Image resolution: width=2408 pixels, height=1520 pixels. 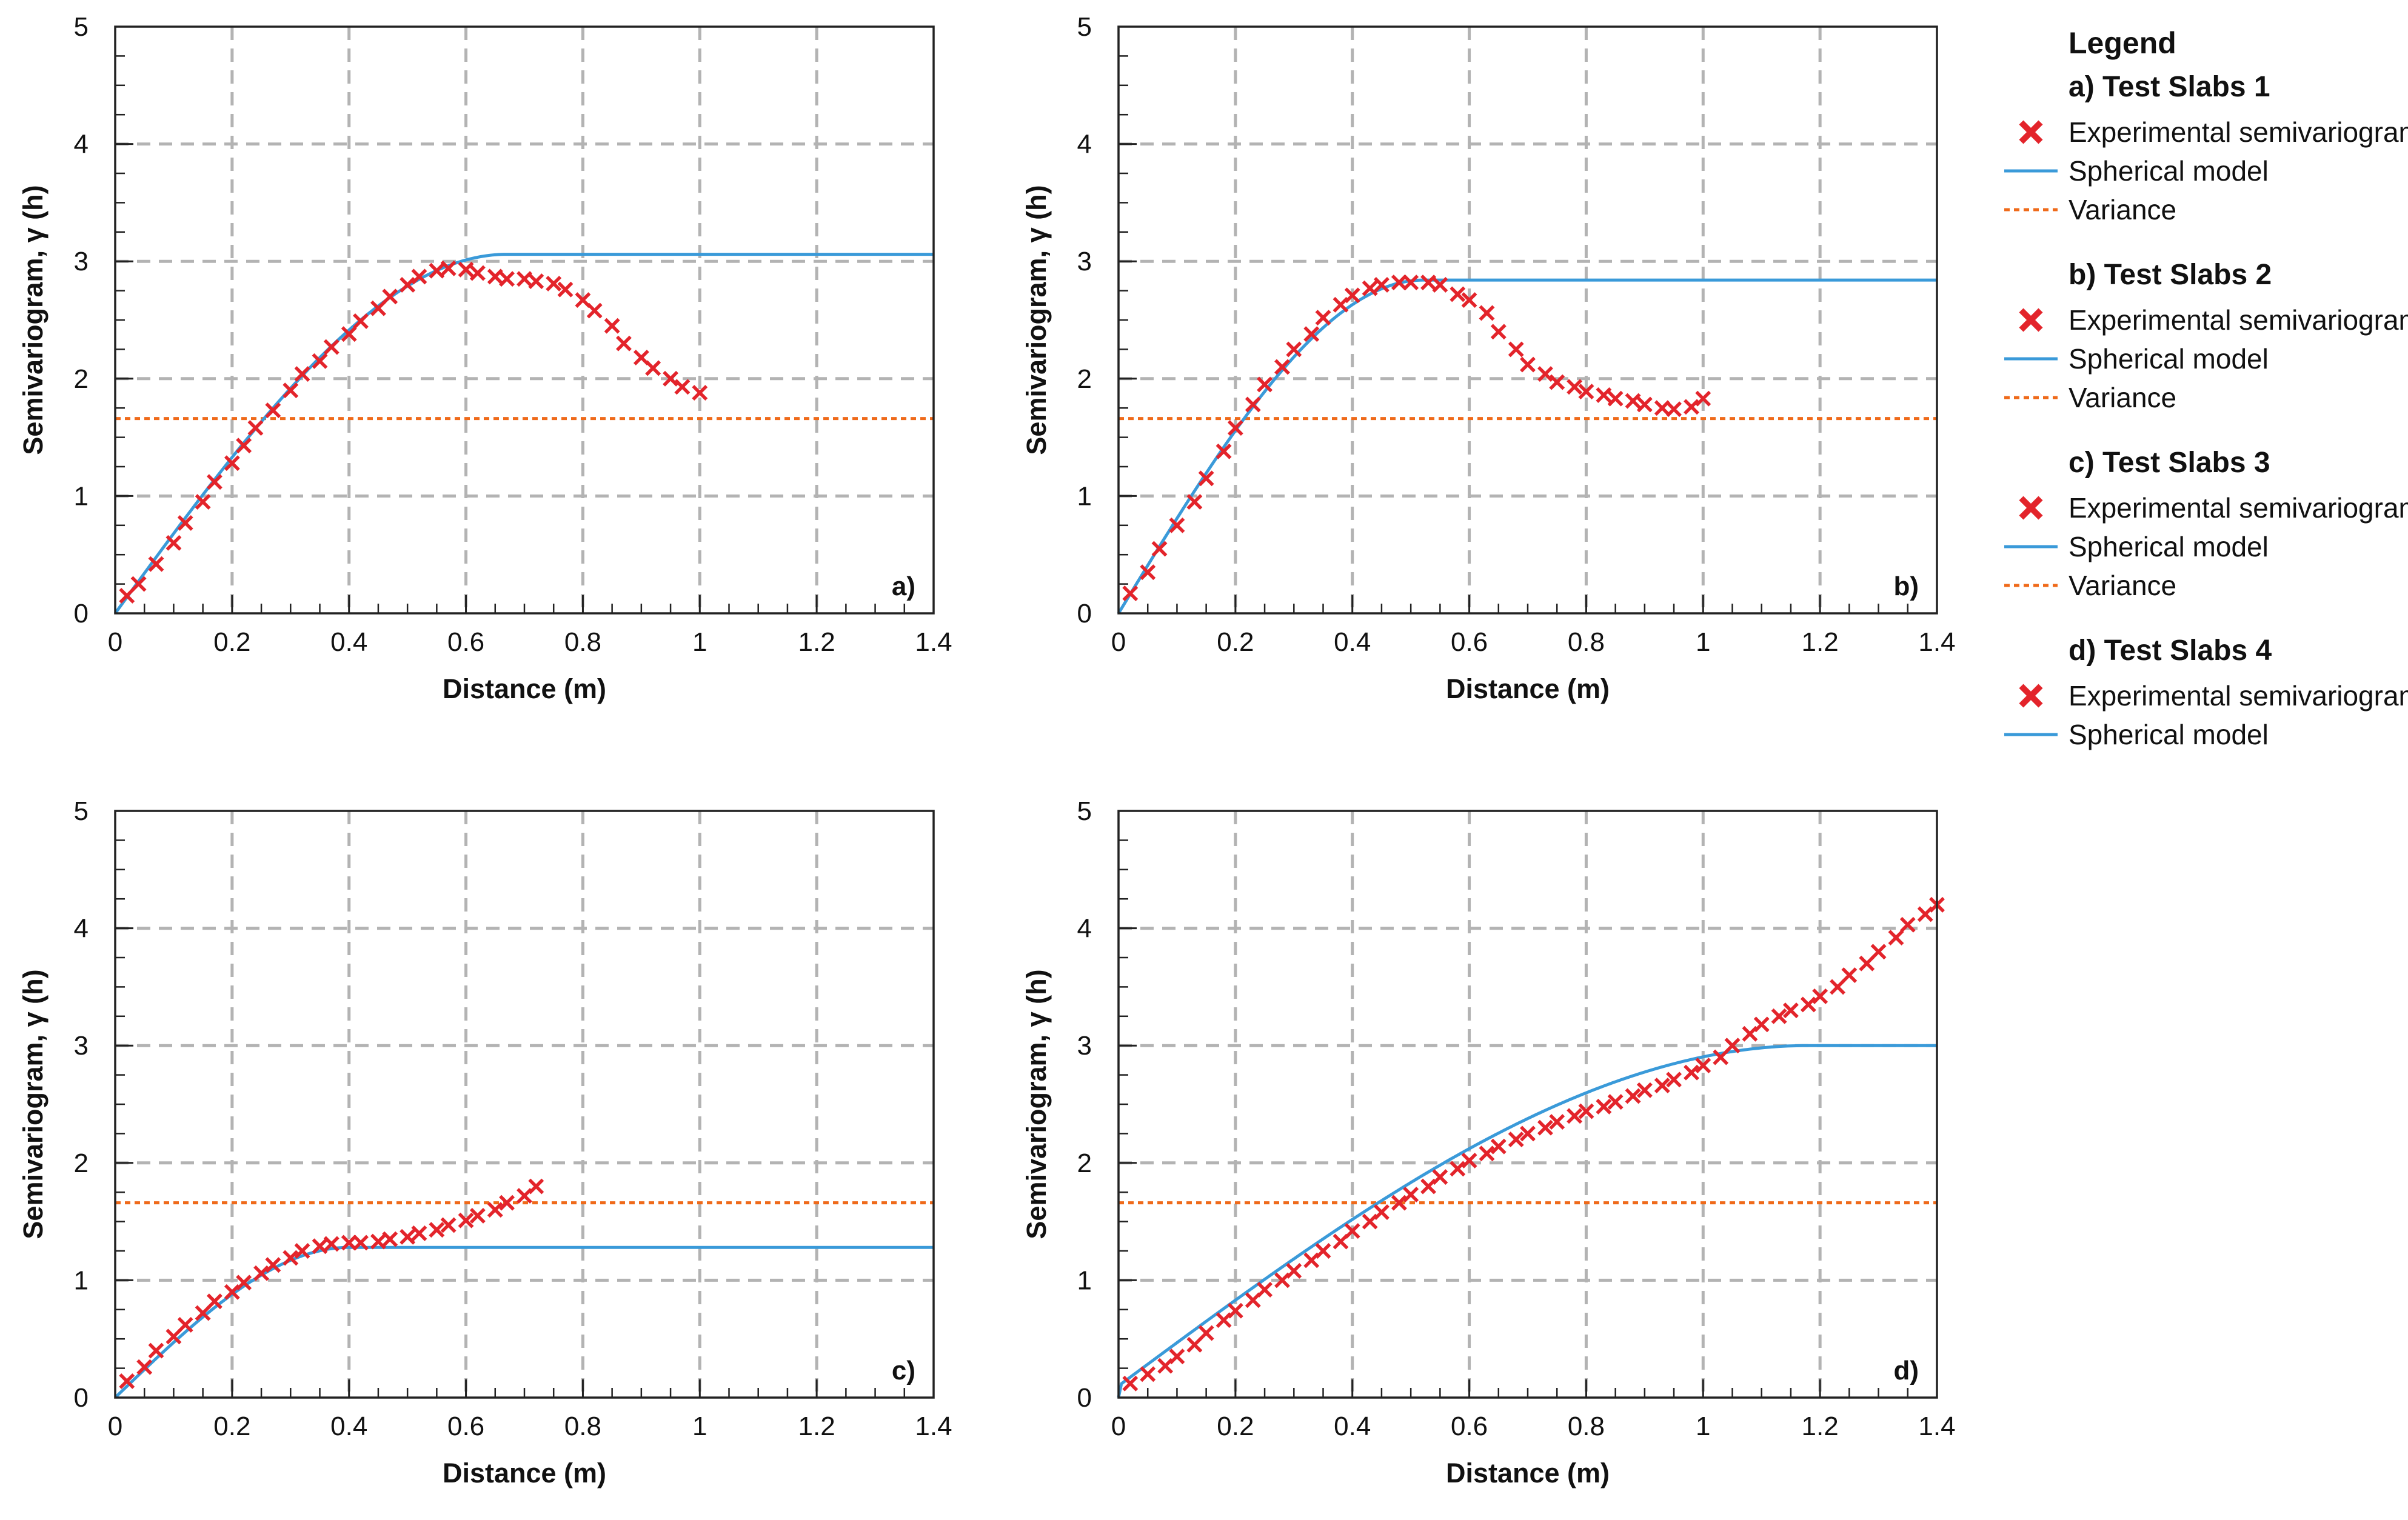 I want to click on x-axis-title: Distance (m), so click(x=1528, y=1473).